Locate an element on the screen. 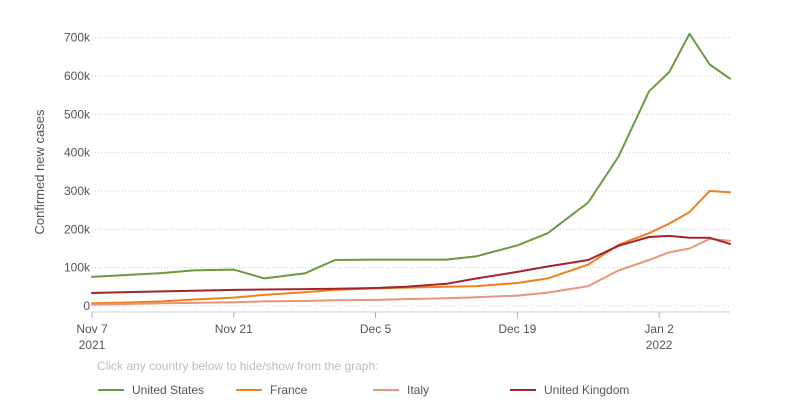  legend-swatch-united-kingdom is located at coordinates (523, 390).